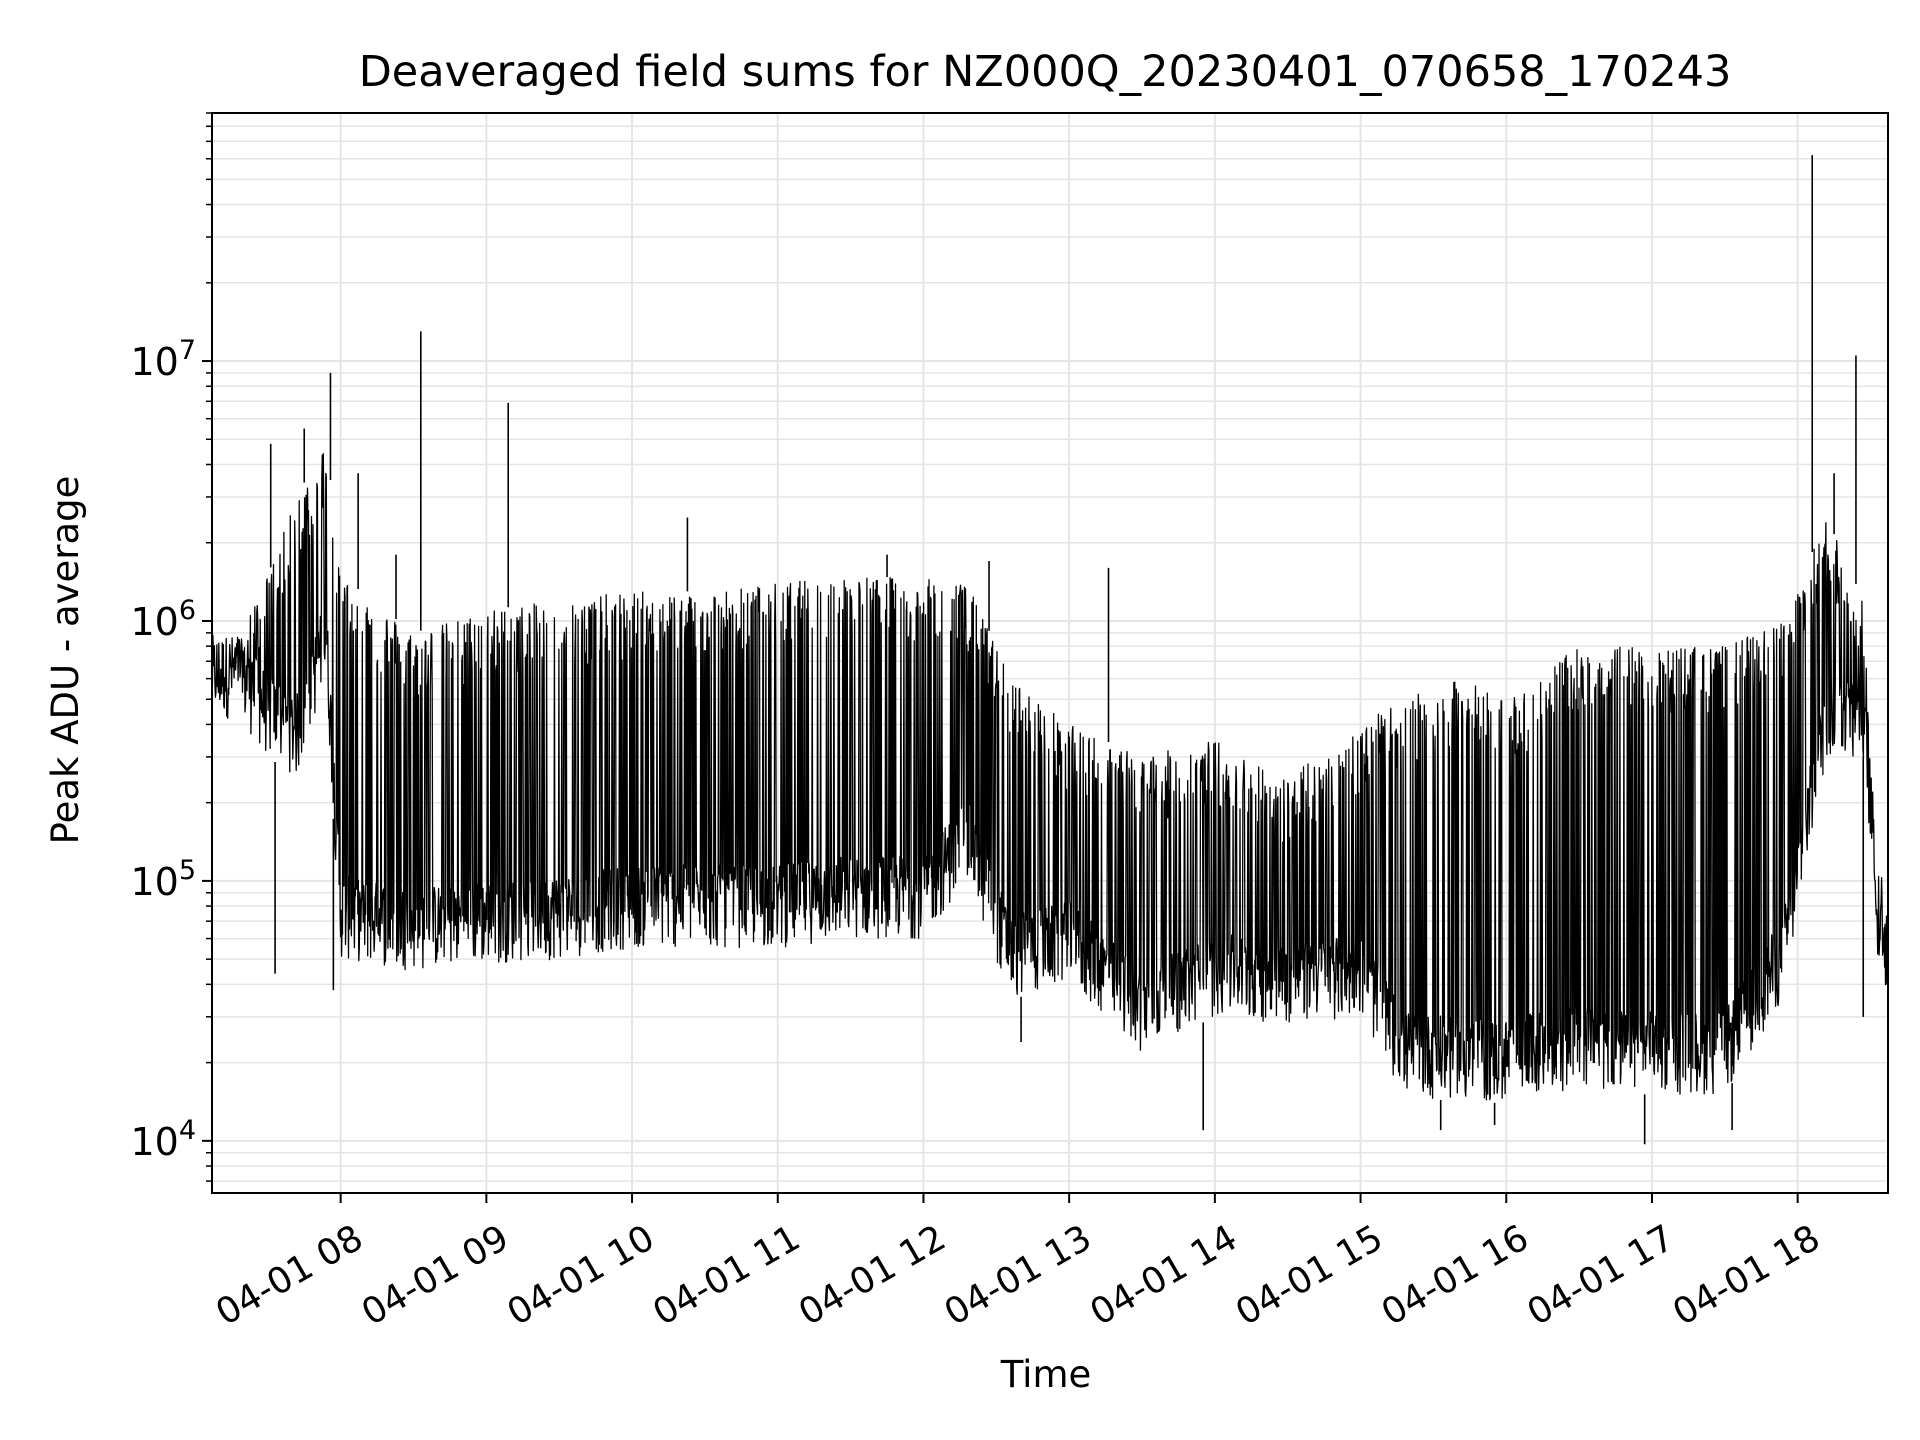  What do you see at coordinates (163, 619) in the screenshot?
I see `y-tick-label: 106` at bounding box center [163, 619].